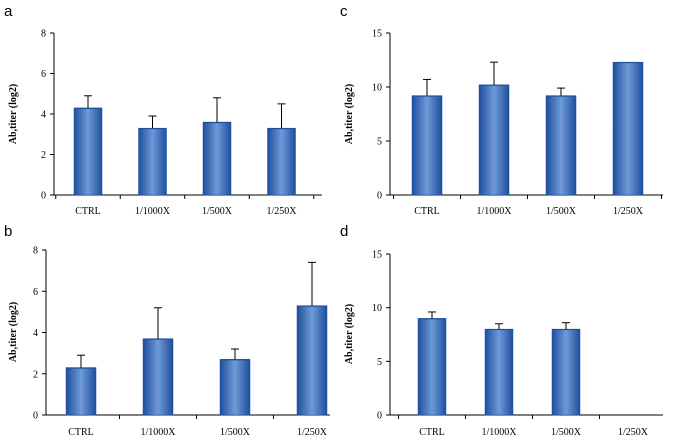  Describe the element at coordinates (344, 11) in the screenshot. I see `panel-letter: c` at that location.